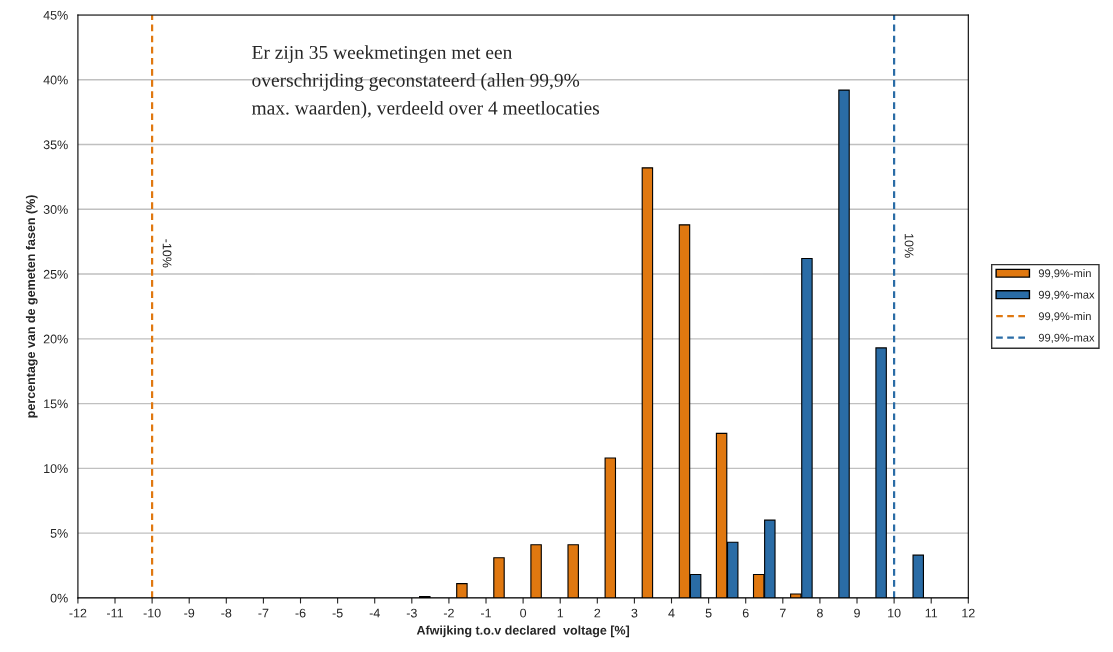 This screenshot has width=1113, height=652. I want to click on x-tick-label: -6, so click(300, 613).